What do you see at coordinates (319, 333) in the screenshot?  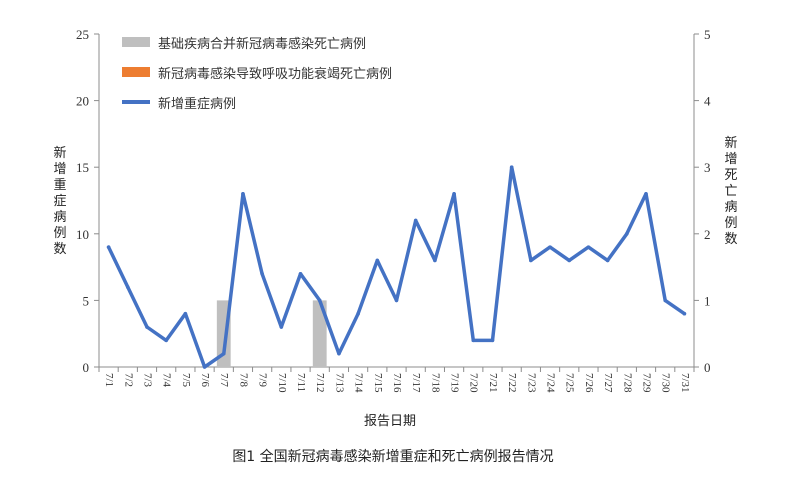 I see `bar-comorbidity-deaths` at bounding box center [319, 333].